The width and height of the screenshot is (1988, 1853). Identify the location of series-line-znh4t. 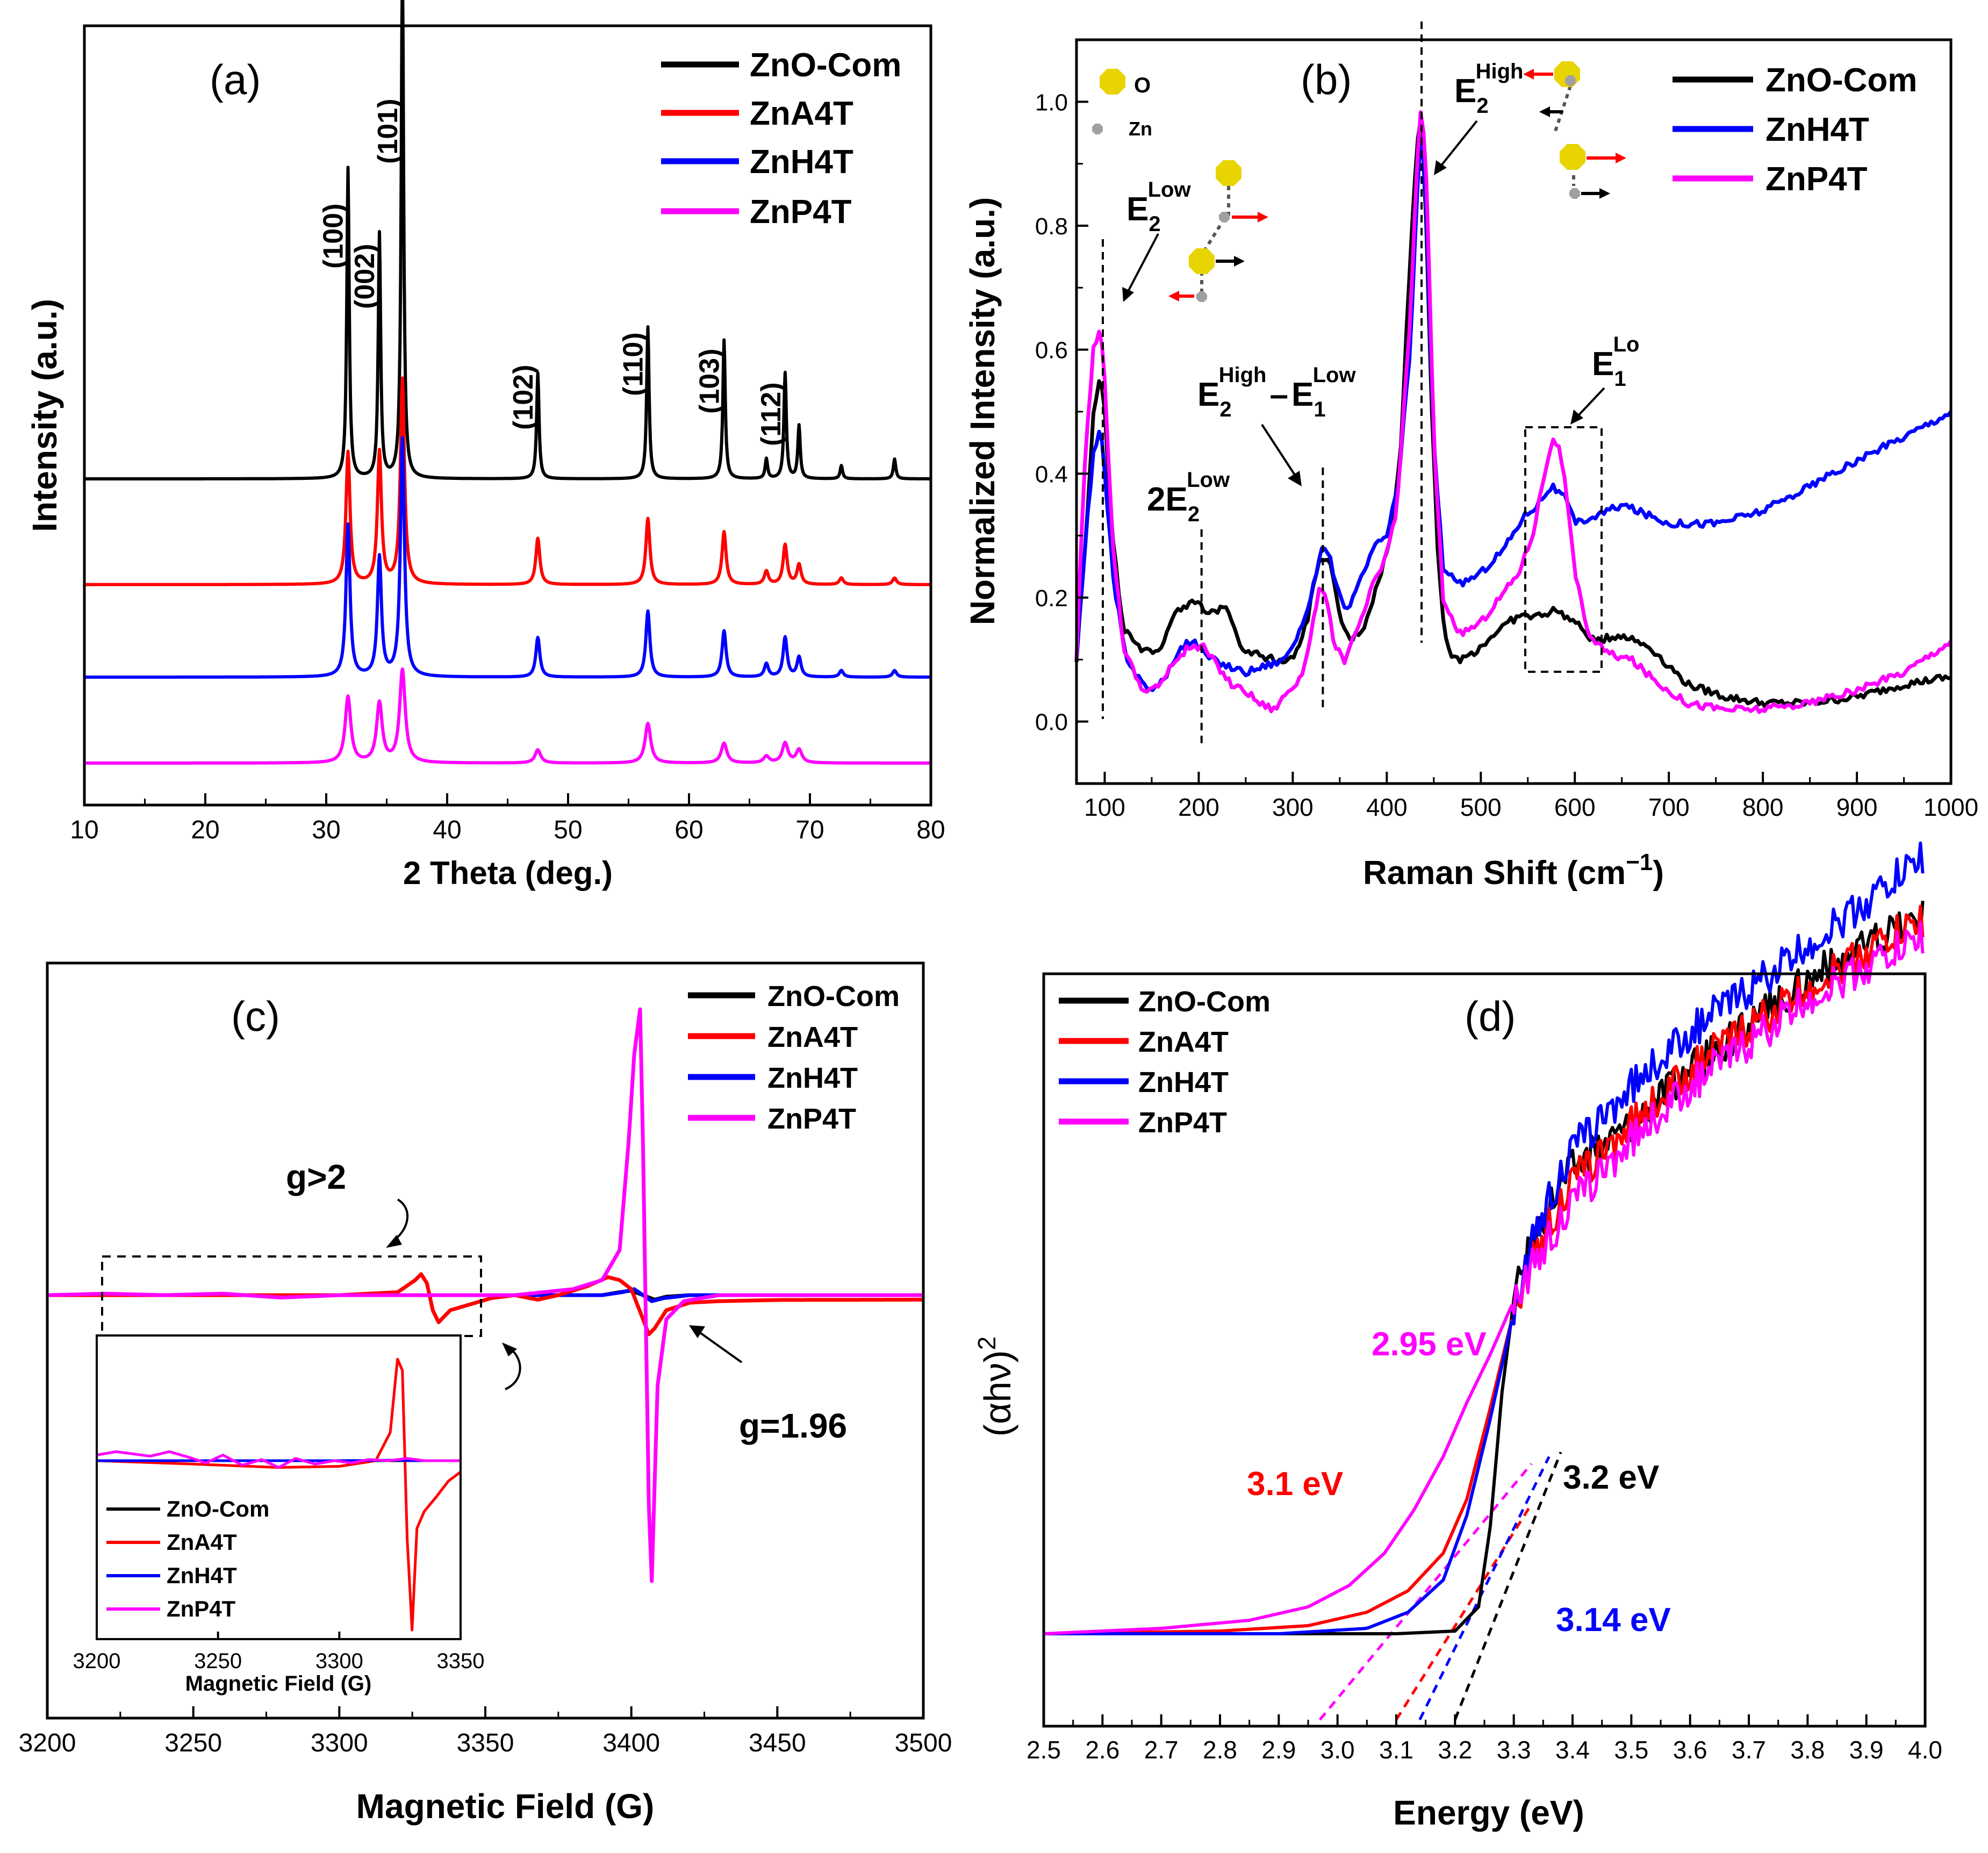
(507, 557).